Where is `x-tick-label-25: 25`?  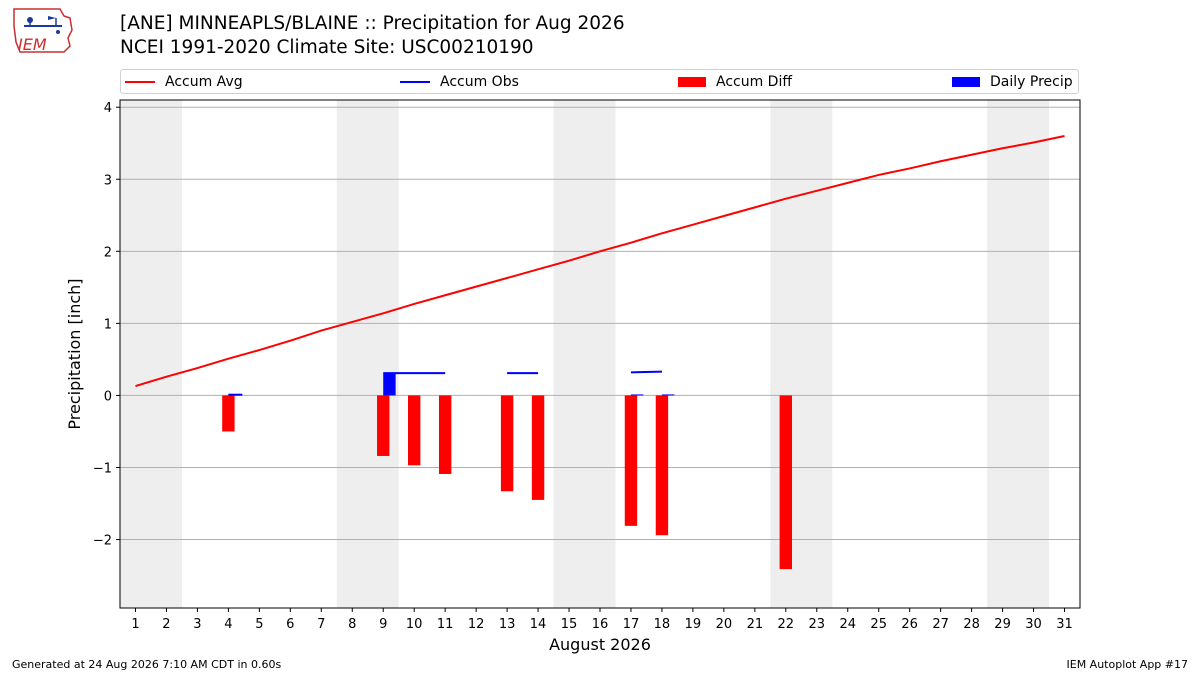 x-tick-label-25: 25 is located at coordinates (878, 624).